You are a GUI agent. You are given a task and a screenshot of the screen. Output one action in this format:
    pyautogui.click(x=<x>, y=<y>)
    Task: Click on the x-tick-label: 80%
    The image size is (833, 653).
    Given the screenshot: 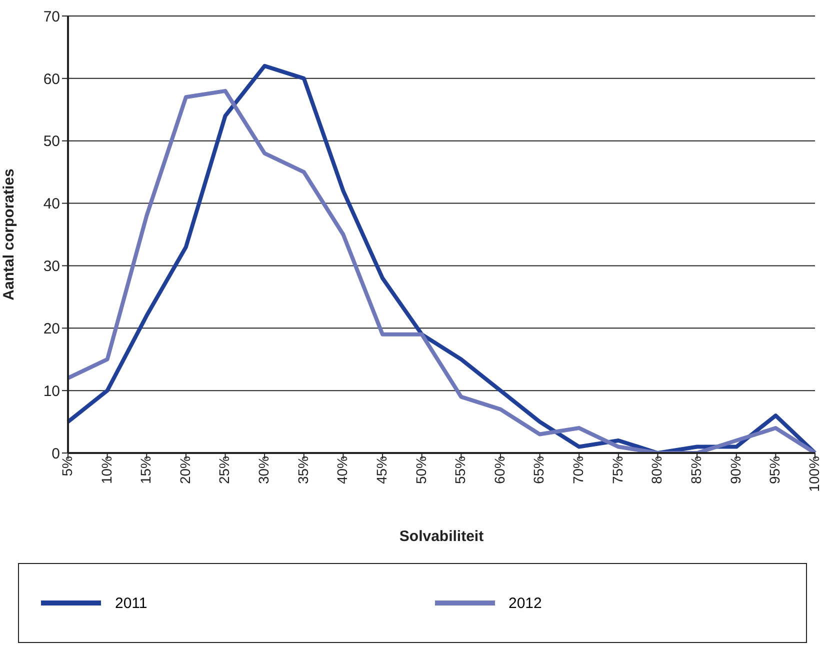 What is the action you would take?
    pyautogui.click(x=656, y=470)
    